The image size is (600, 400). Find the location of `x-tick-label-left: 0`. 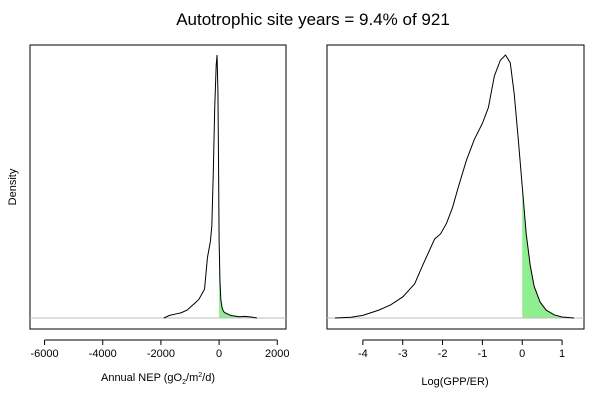

x-tick-label-left: 0 is located at coordinates (219, 354).